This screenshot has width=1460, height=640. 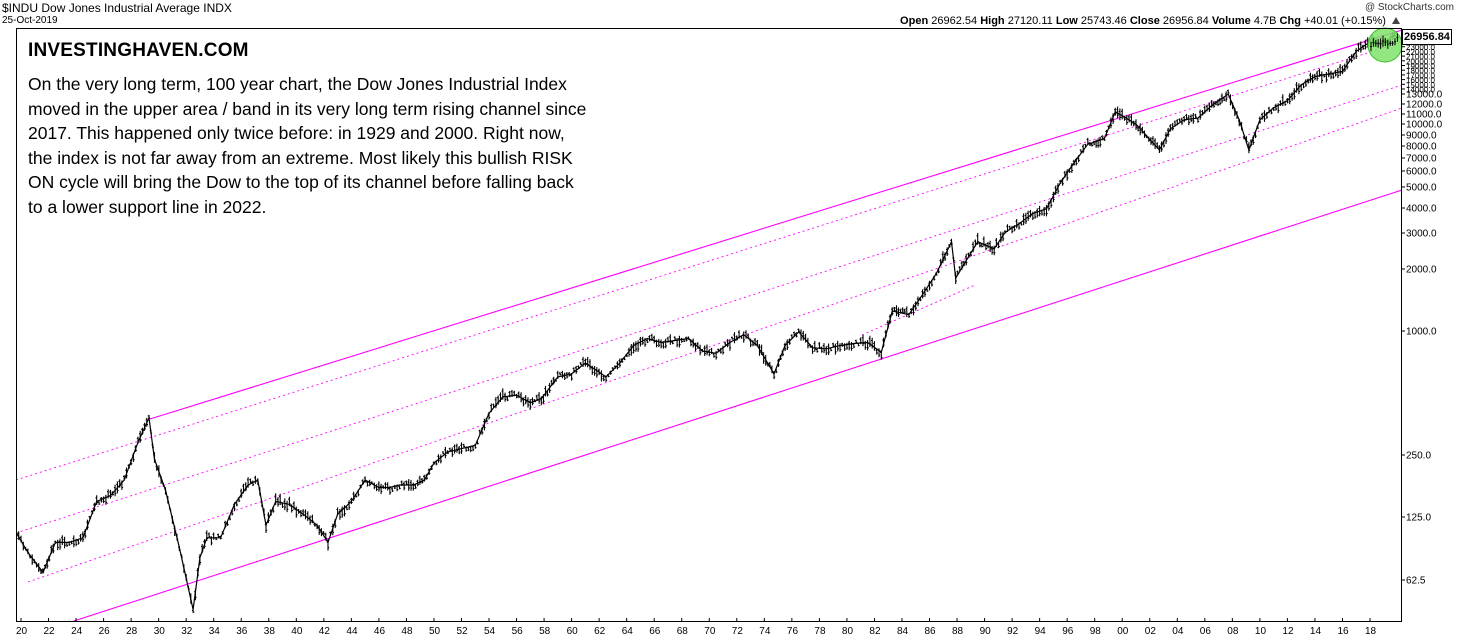 What do you see at coordinates (1288, 631) in the screenshot?
I see `x-tick-label: 12` at bounding box center [1288, 631].